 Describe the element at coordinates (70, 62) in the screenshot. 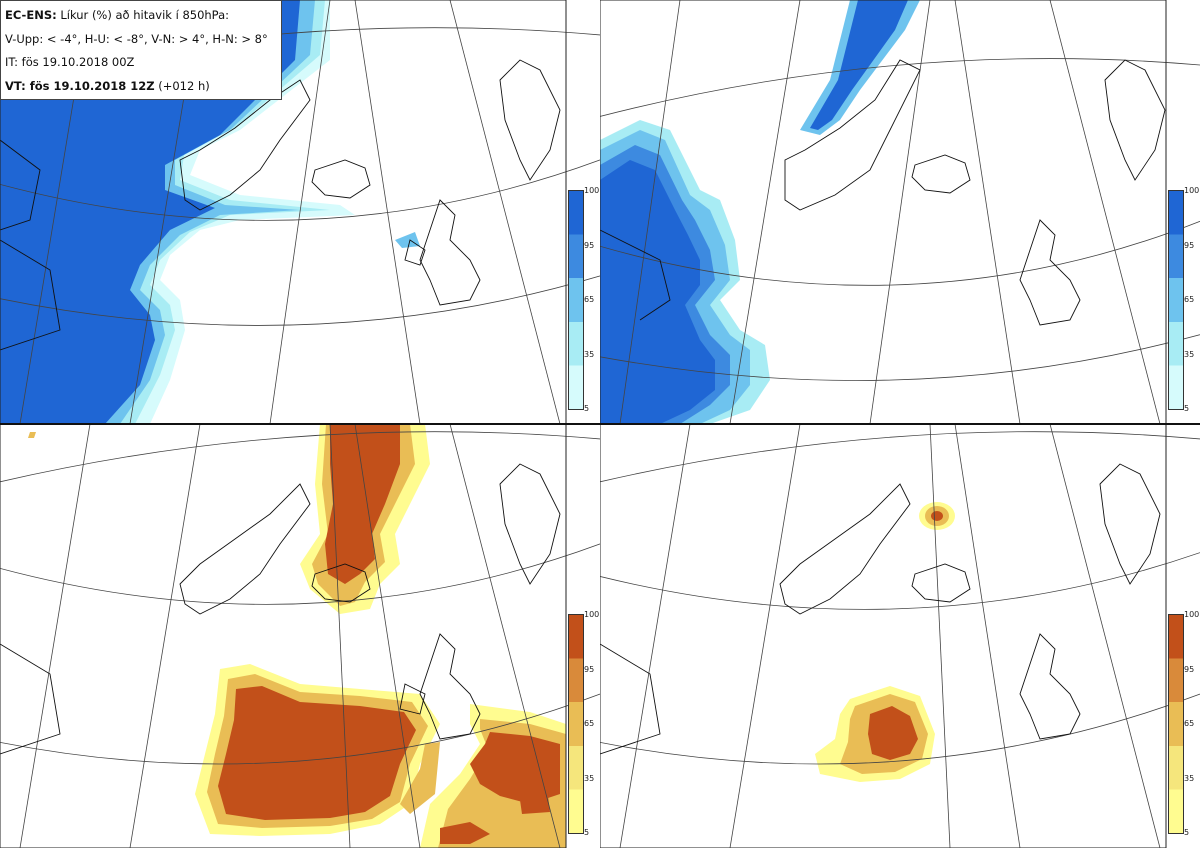

I see `issue-time: IT: fös 19.10.2018 00Z` at that location.